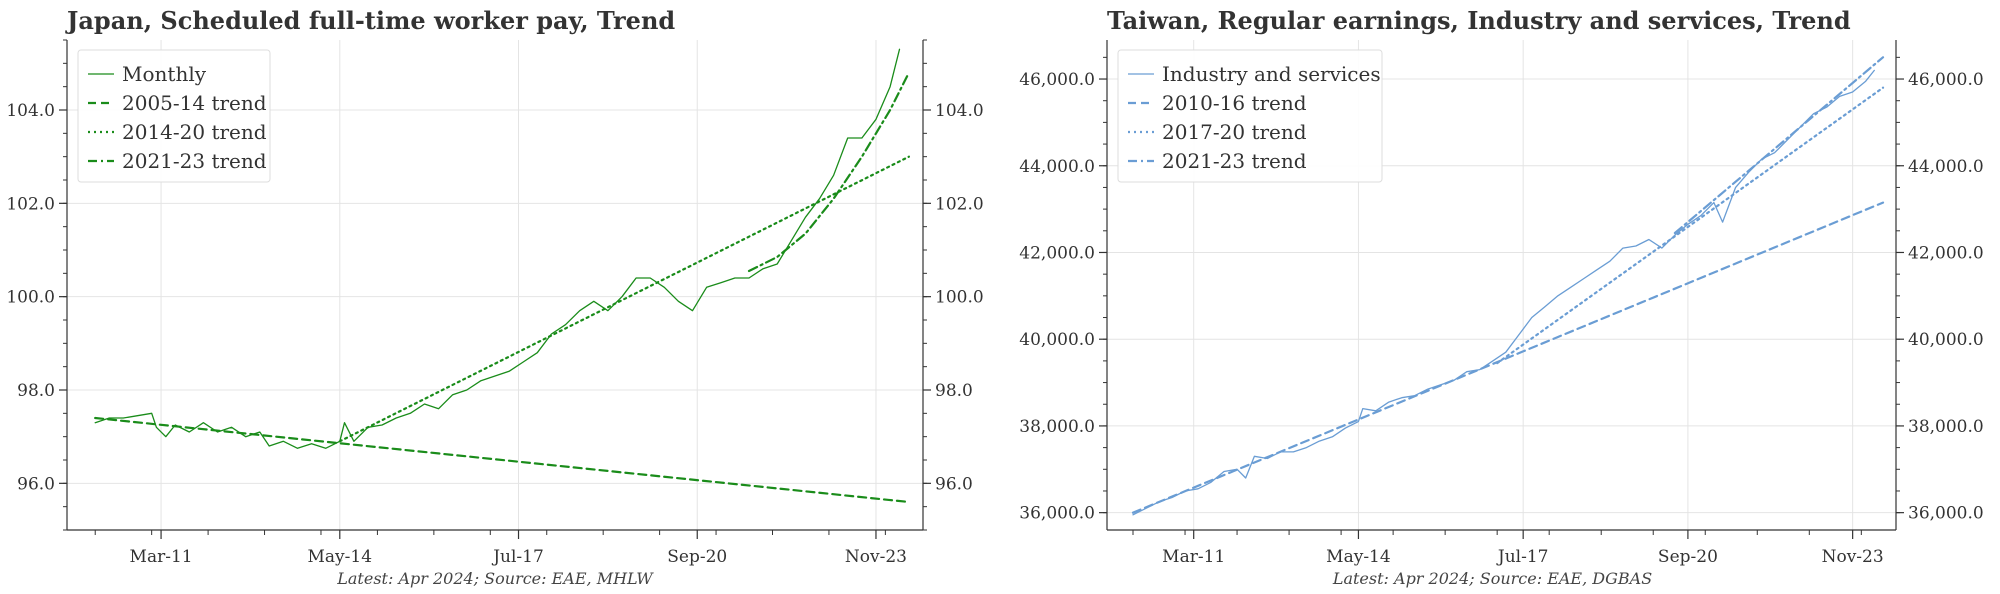 This screenshot has width=2000, height=594. I want to click on y-tick-label-right: 40,000.0, so click(1946, 340).